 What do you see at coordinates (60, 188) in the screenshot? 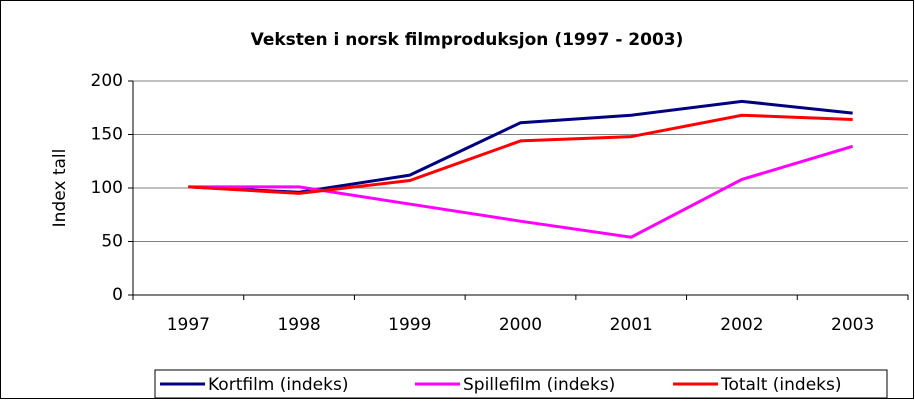
I see `y-axis-label: Index tall` at bounding box center [60, 188].